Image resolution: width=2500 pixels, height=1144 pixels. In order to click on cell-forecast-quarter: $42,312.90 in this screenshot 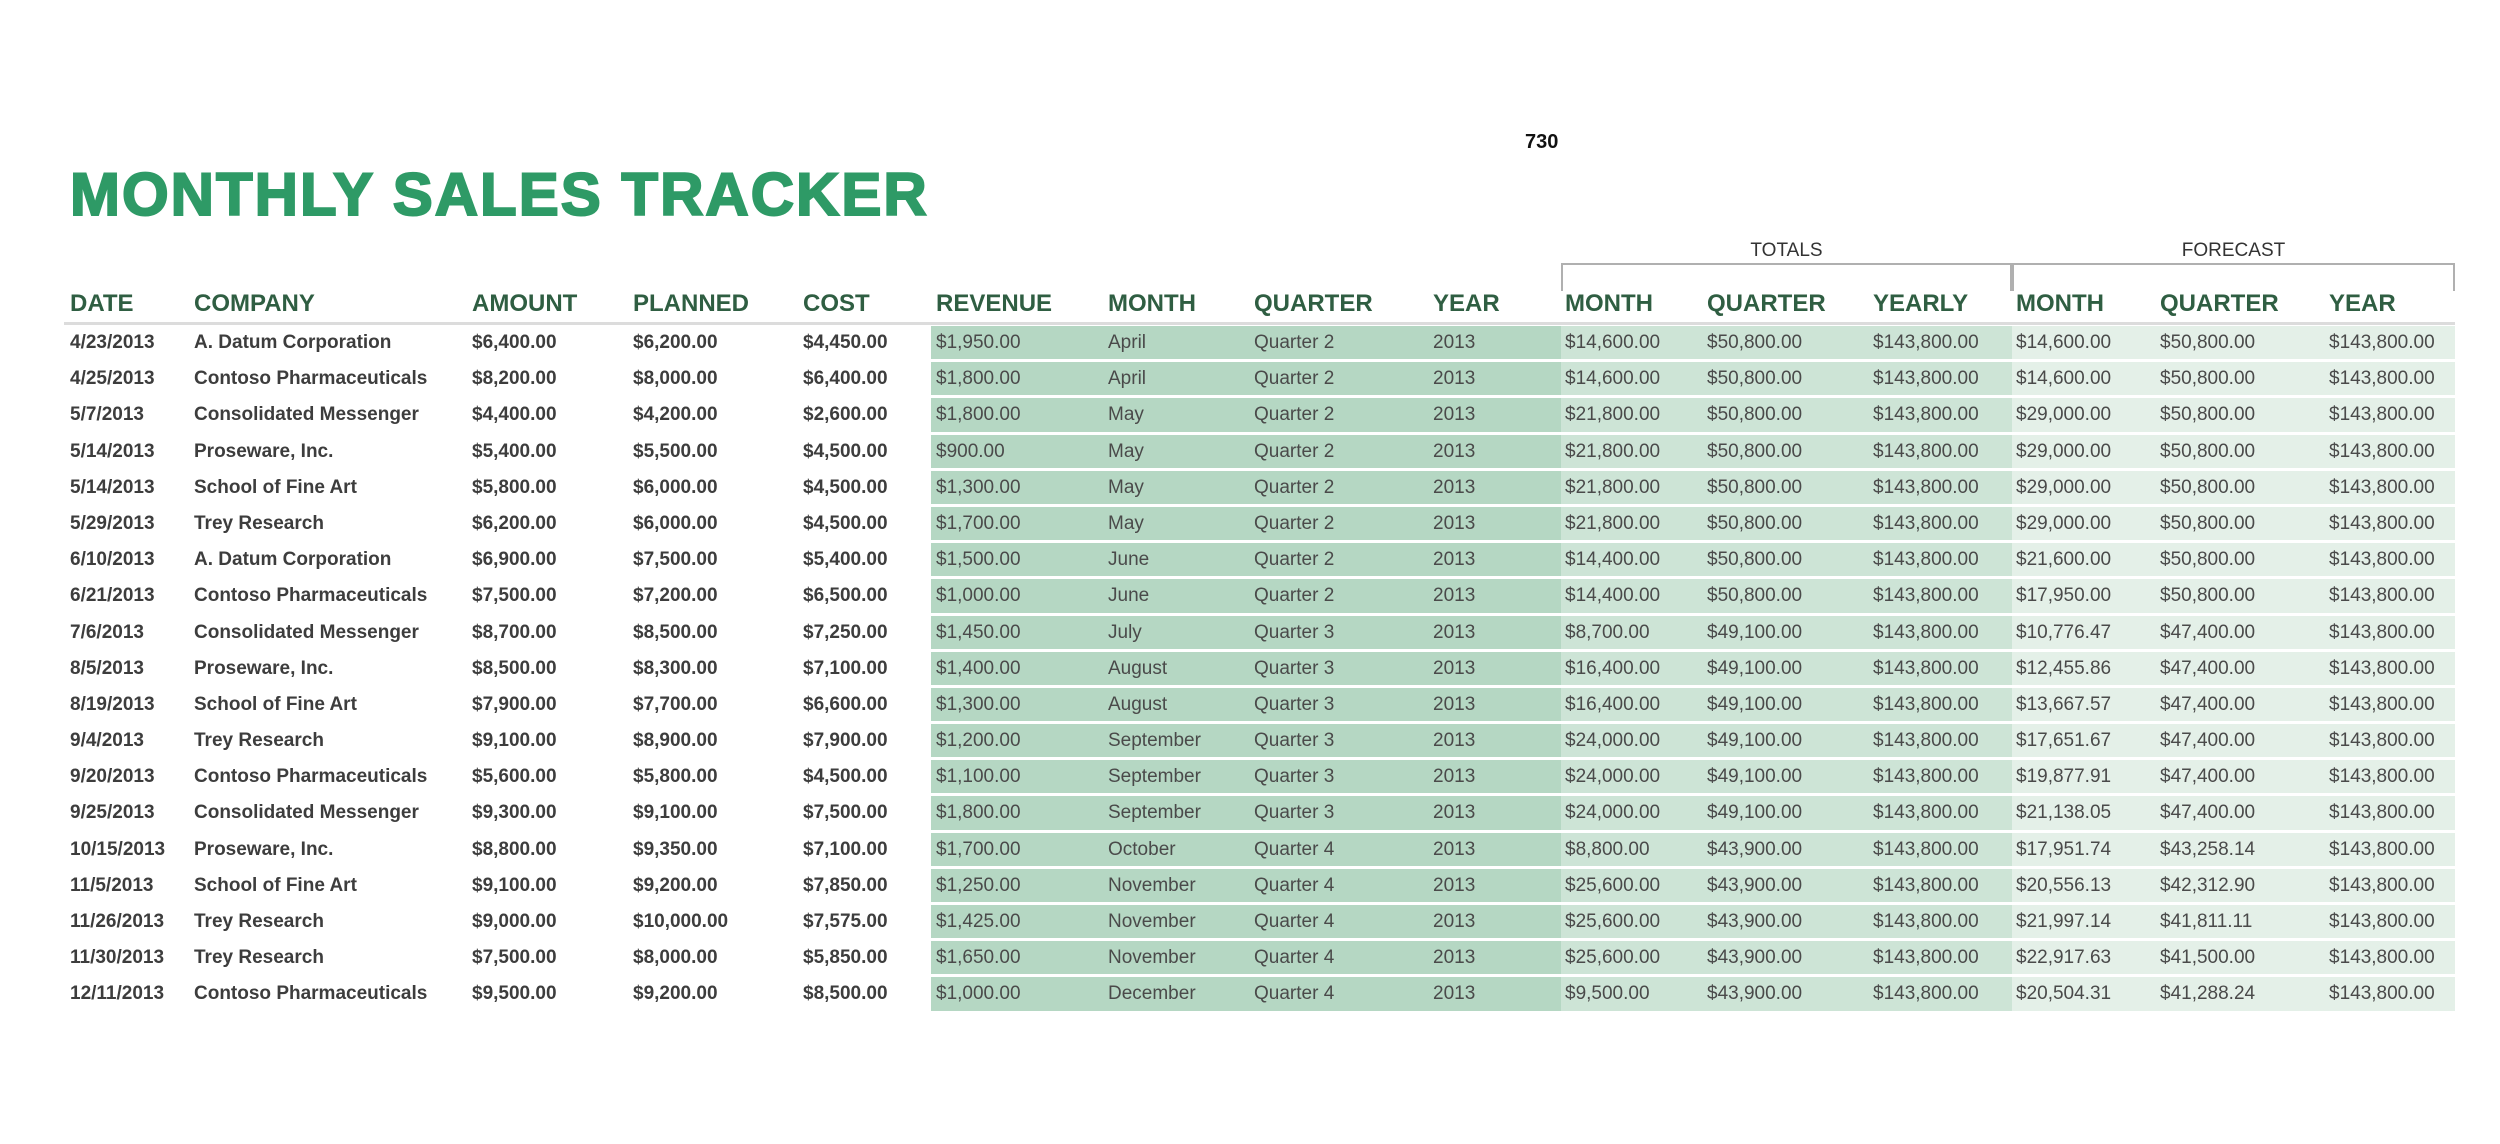, I will do `click(2208, 885)`.